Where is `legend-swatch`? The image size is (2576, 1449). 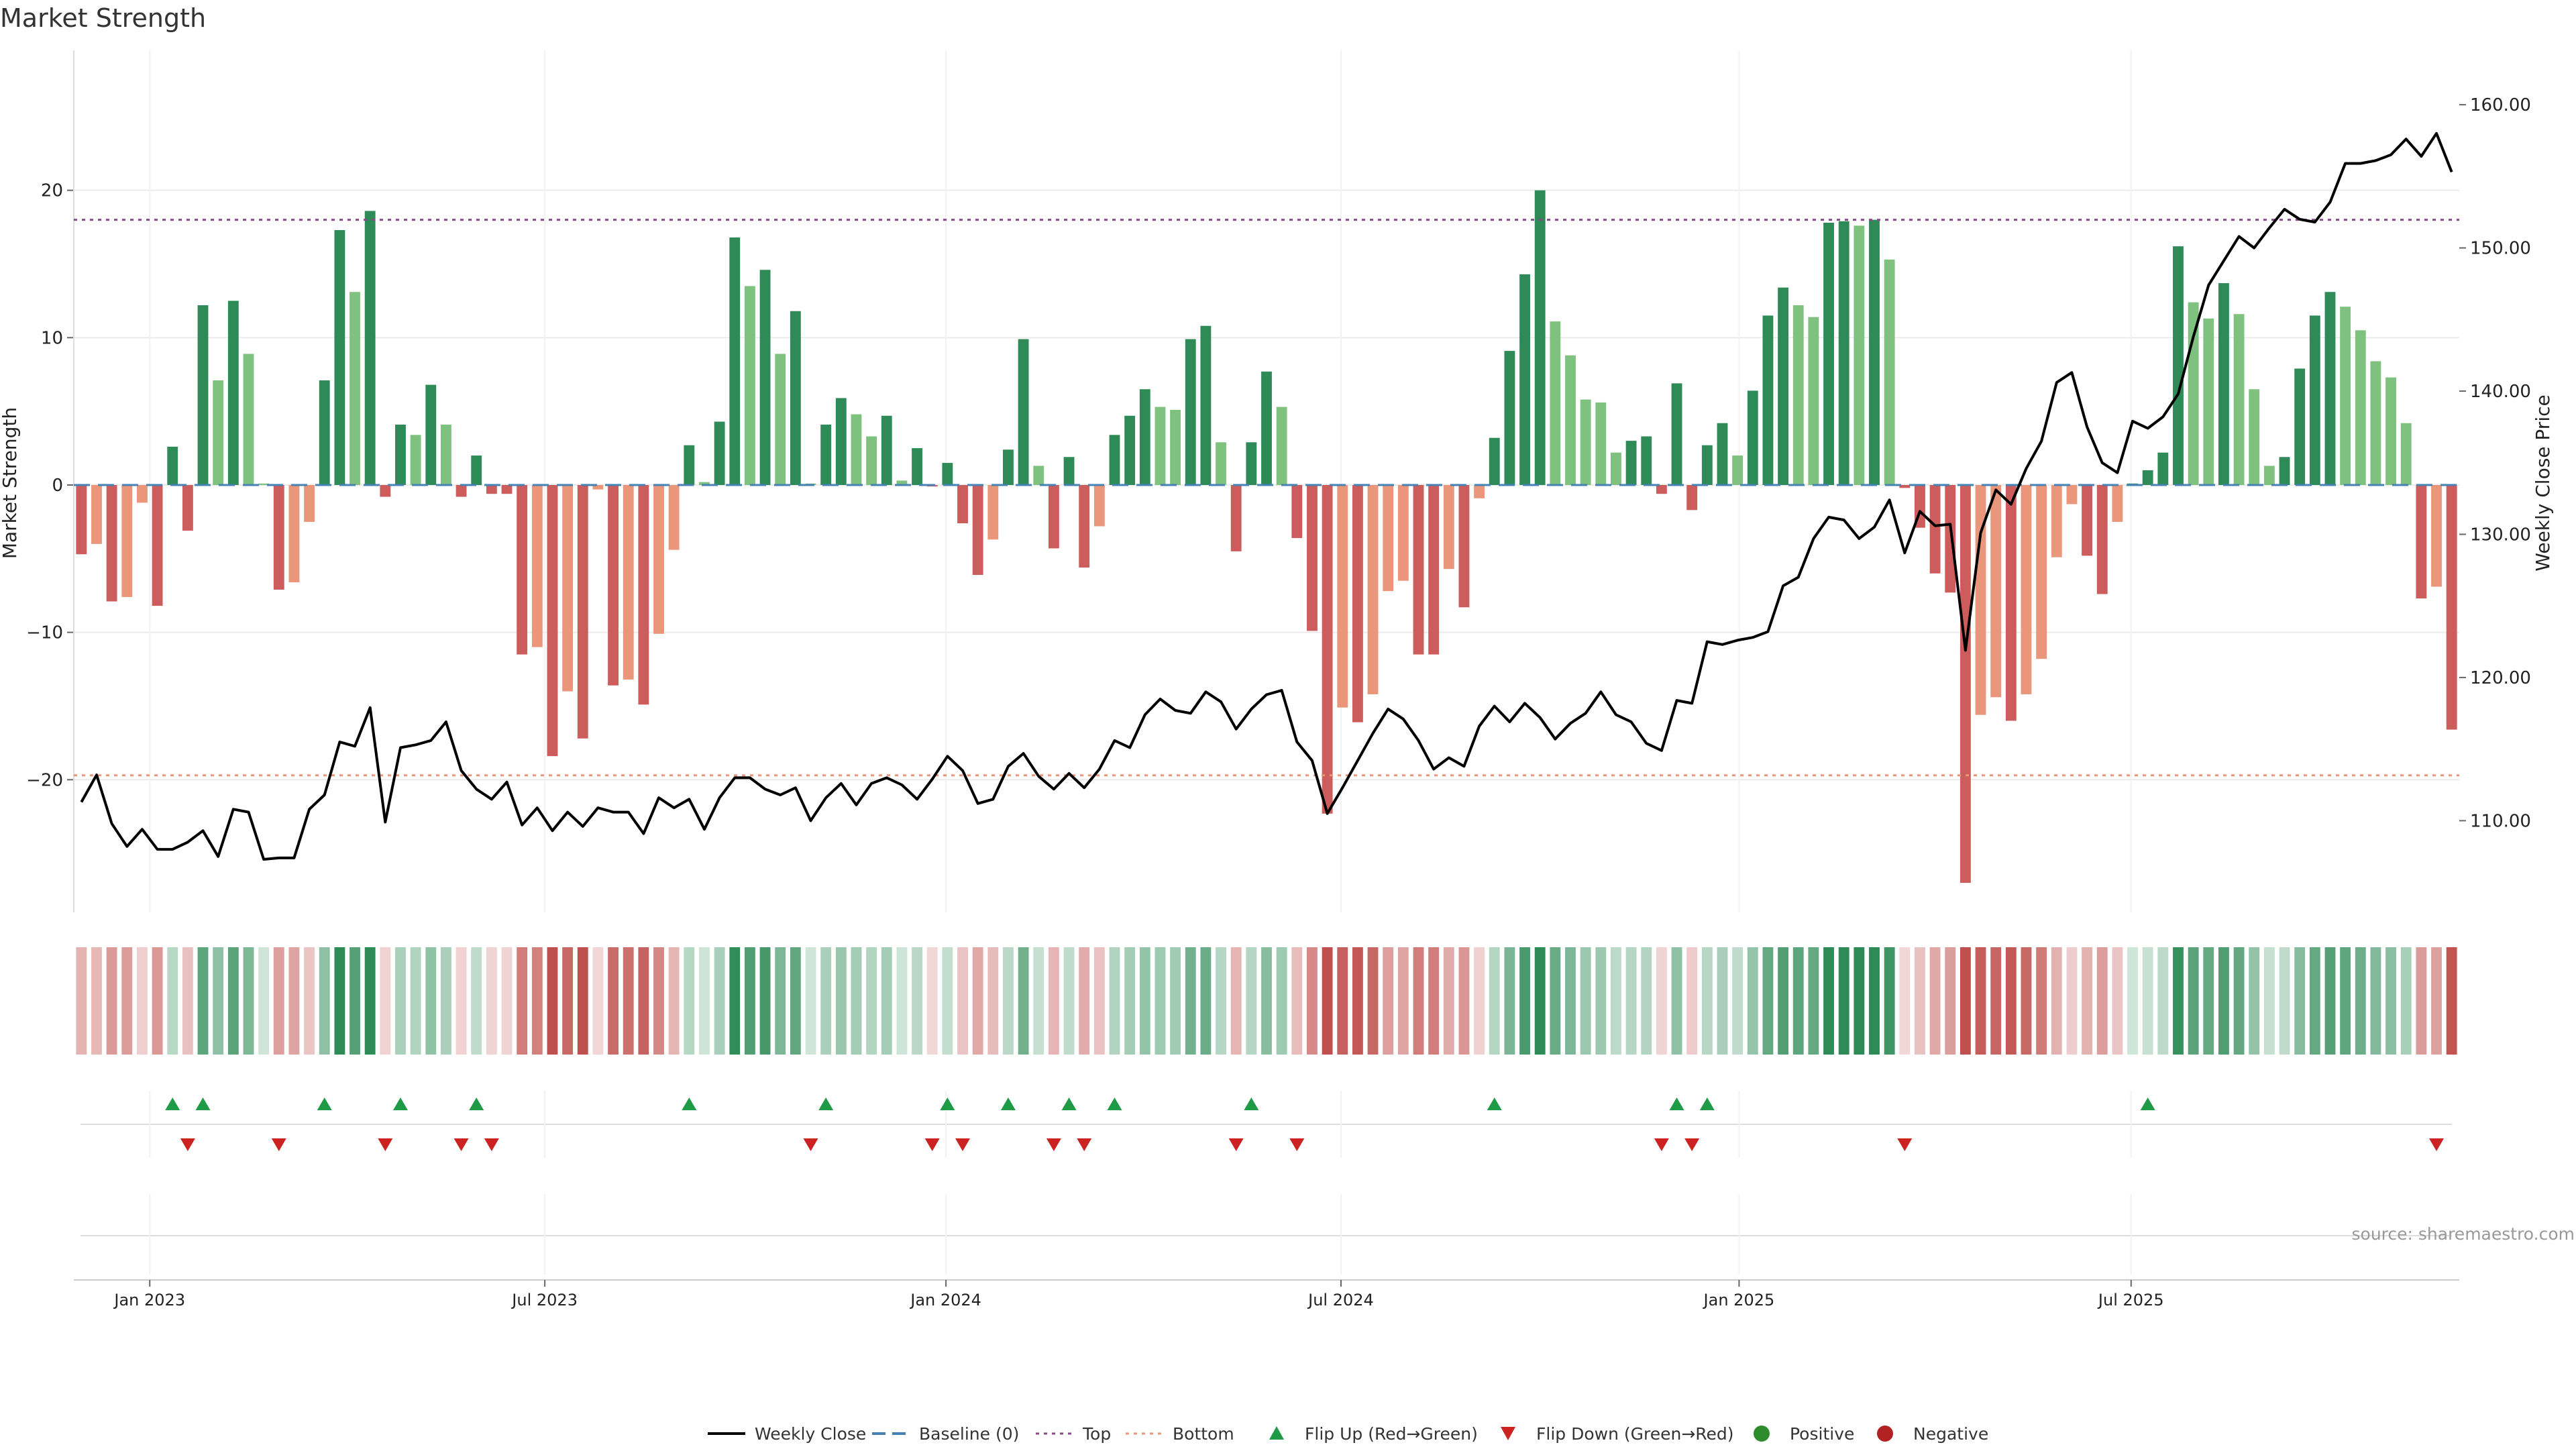
legend-swatch is located at coordinates (1762, 1434).